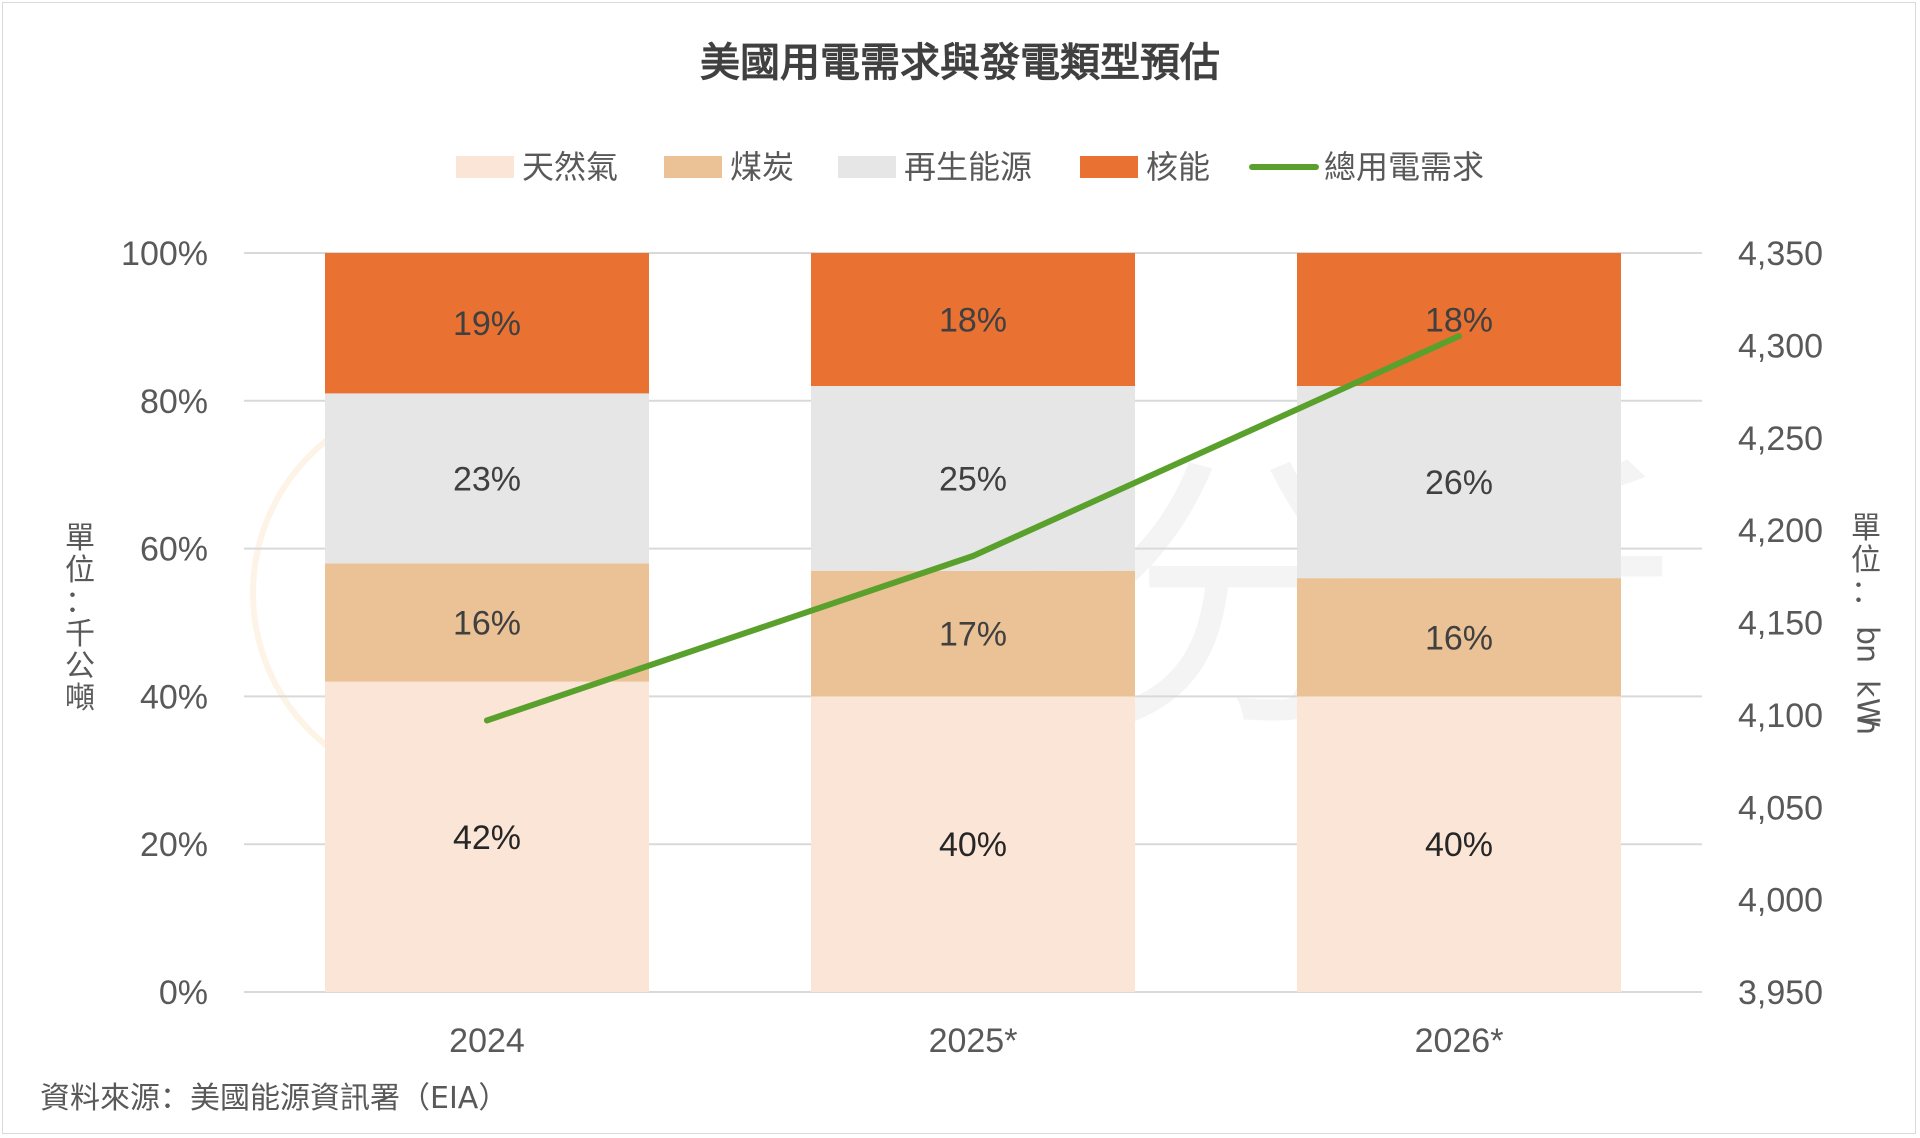 Image resolution: width=1920 pixels, height=1138 pixels. Describe the element at coordinates (1780, 808) in the screenshot. I see `y2-tick-label: 4,050` at that location.